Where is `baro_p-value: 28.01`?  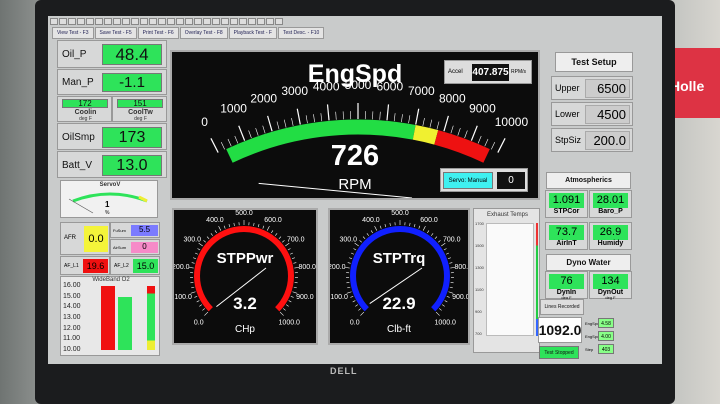
baro_p-value: 28.01 is located at coordinates (610, 200).